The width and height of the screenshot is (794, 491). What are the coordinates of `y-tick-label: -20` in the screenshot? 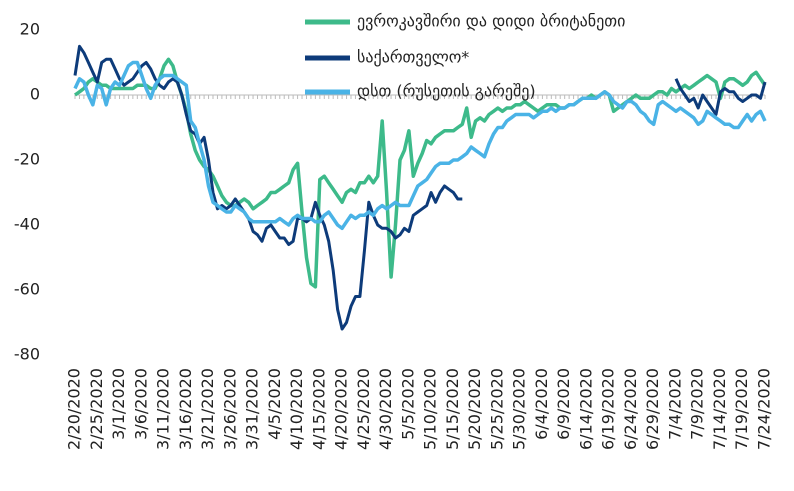 It's located at (27, 159).